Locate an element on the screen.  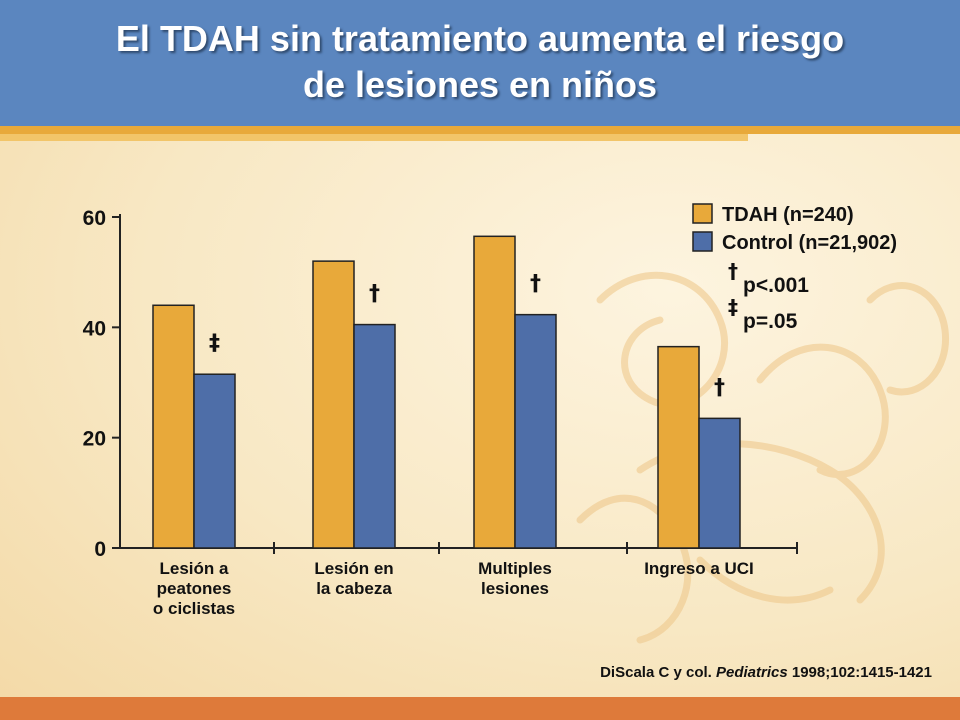
significance-marker-2: † is located at coordinates (535, 284).